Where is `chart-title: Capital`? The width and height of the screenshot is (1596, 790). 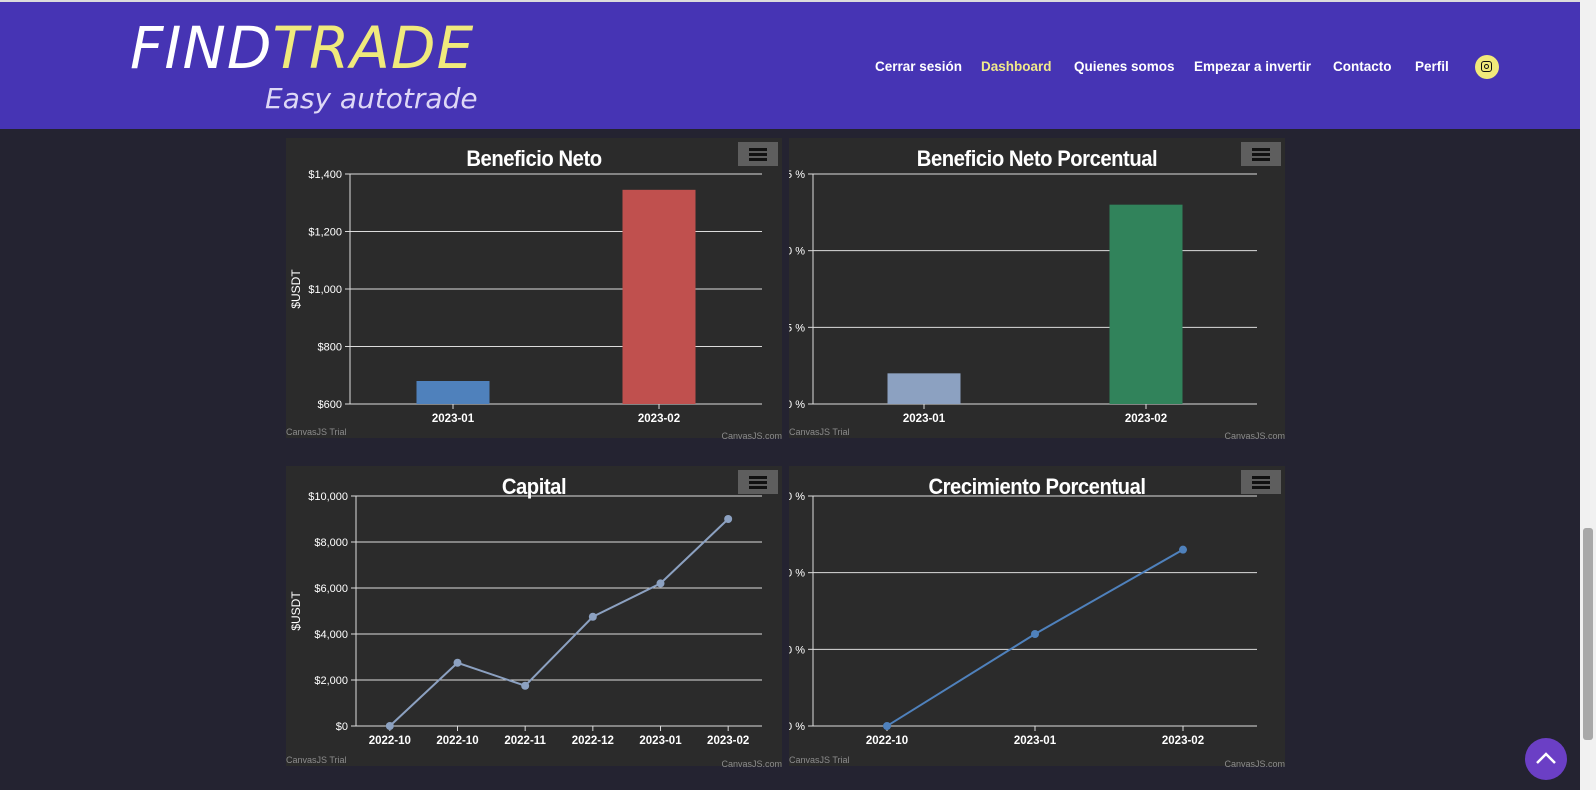
chart-title: Capital is located at coordinates (534, 486).